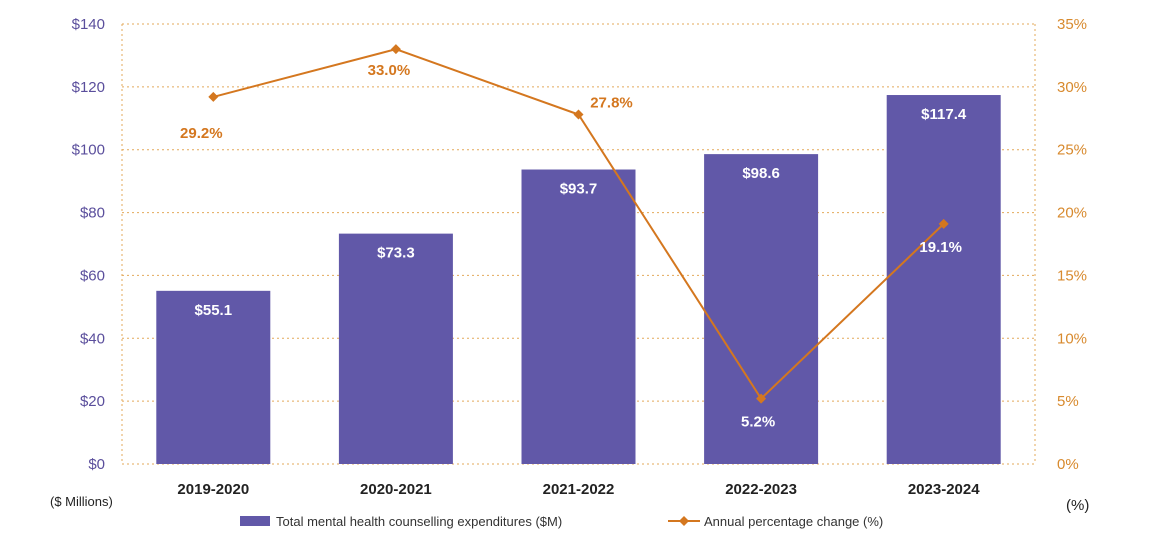 The height and width of the screenshot is (536, 1170). Describe the element at coordinates (96, 464) in the screenshot. I see `left-tick-label: $0` at that location.